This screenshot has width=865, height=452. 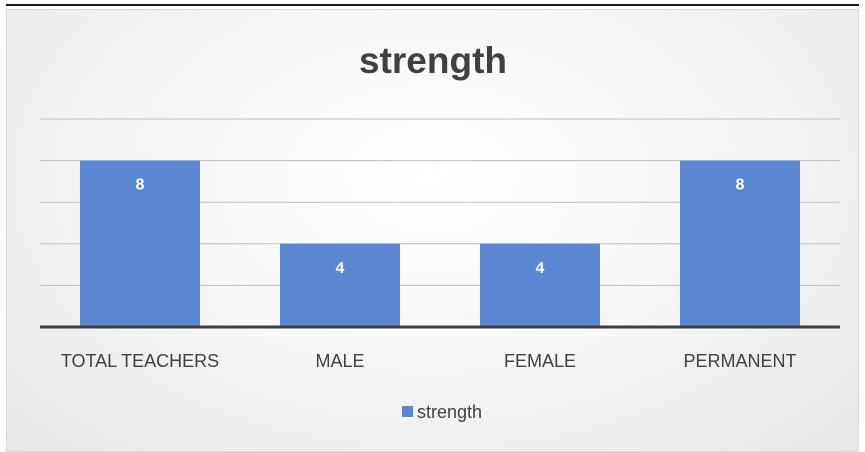 What do you see at coordinates (407, 411) in the screenshot?
I see `legend-swatch` at bounding box center [407, 411].